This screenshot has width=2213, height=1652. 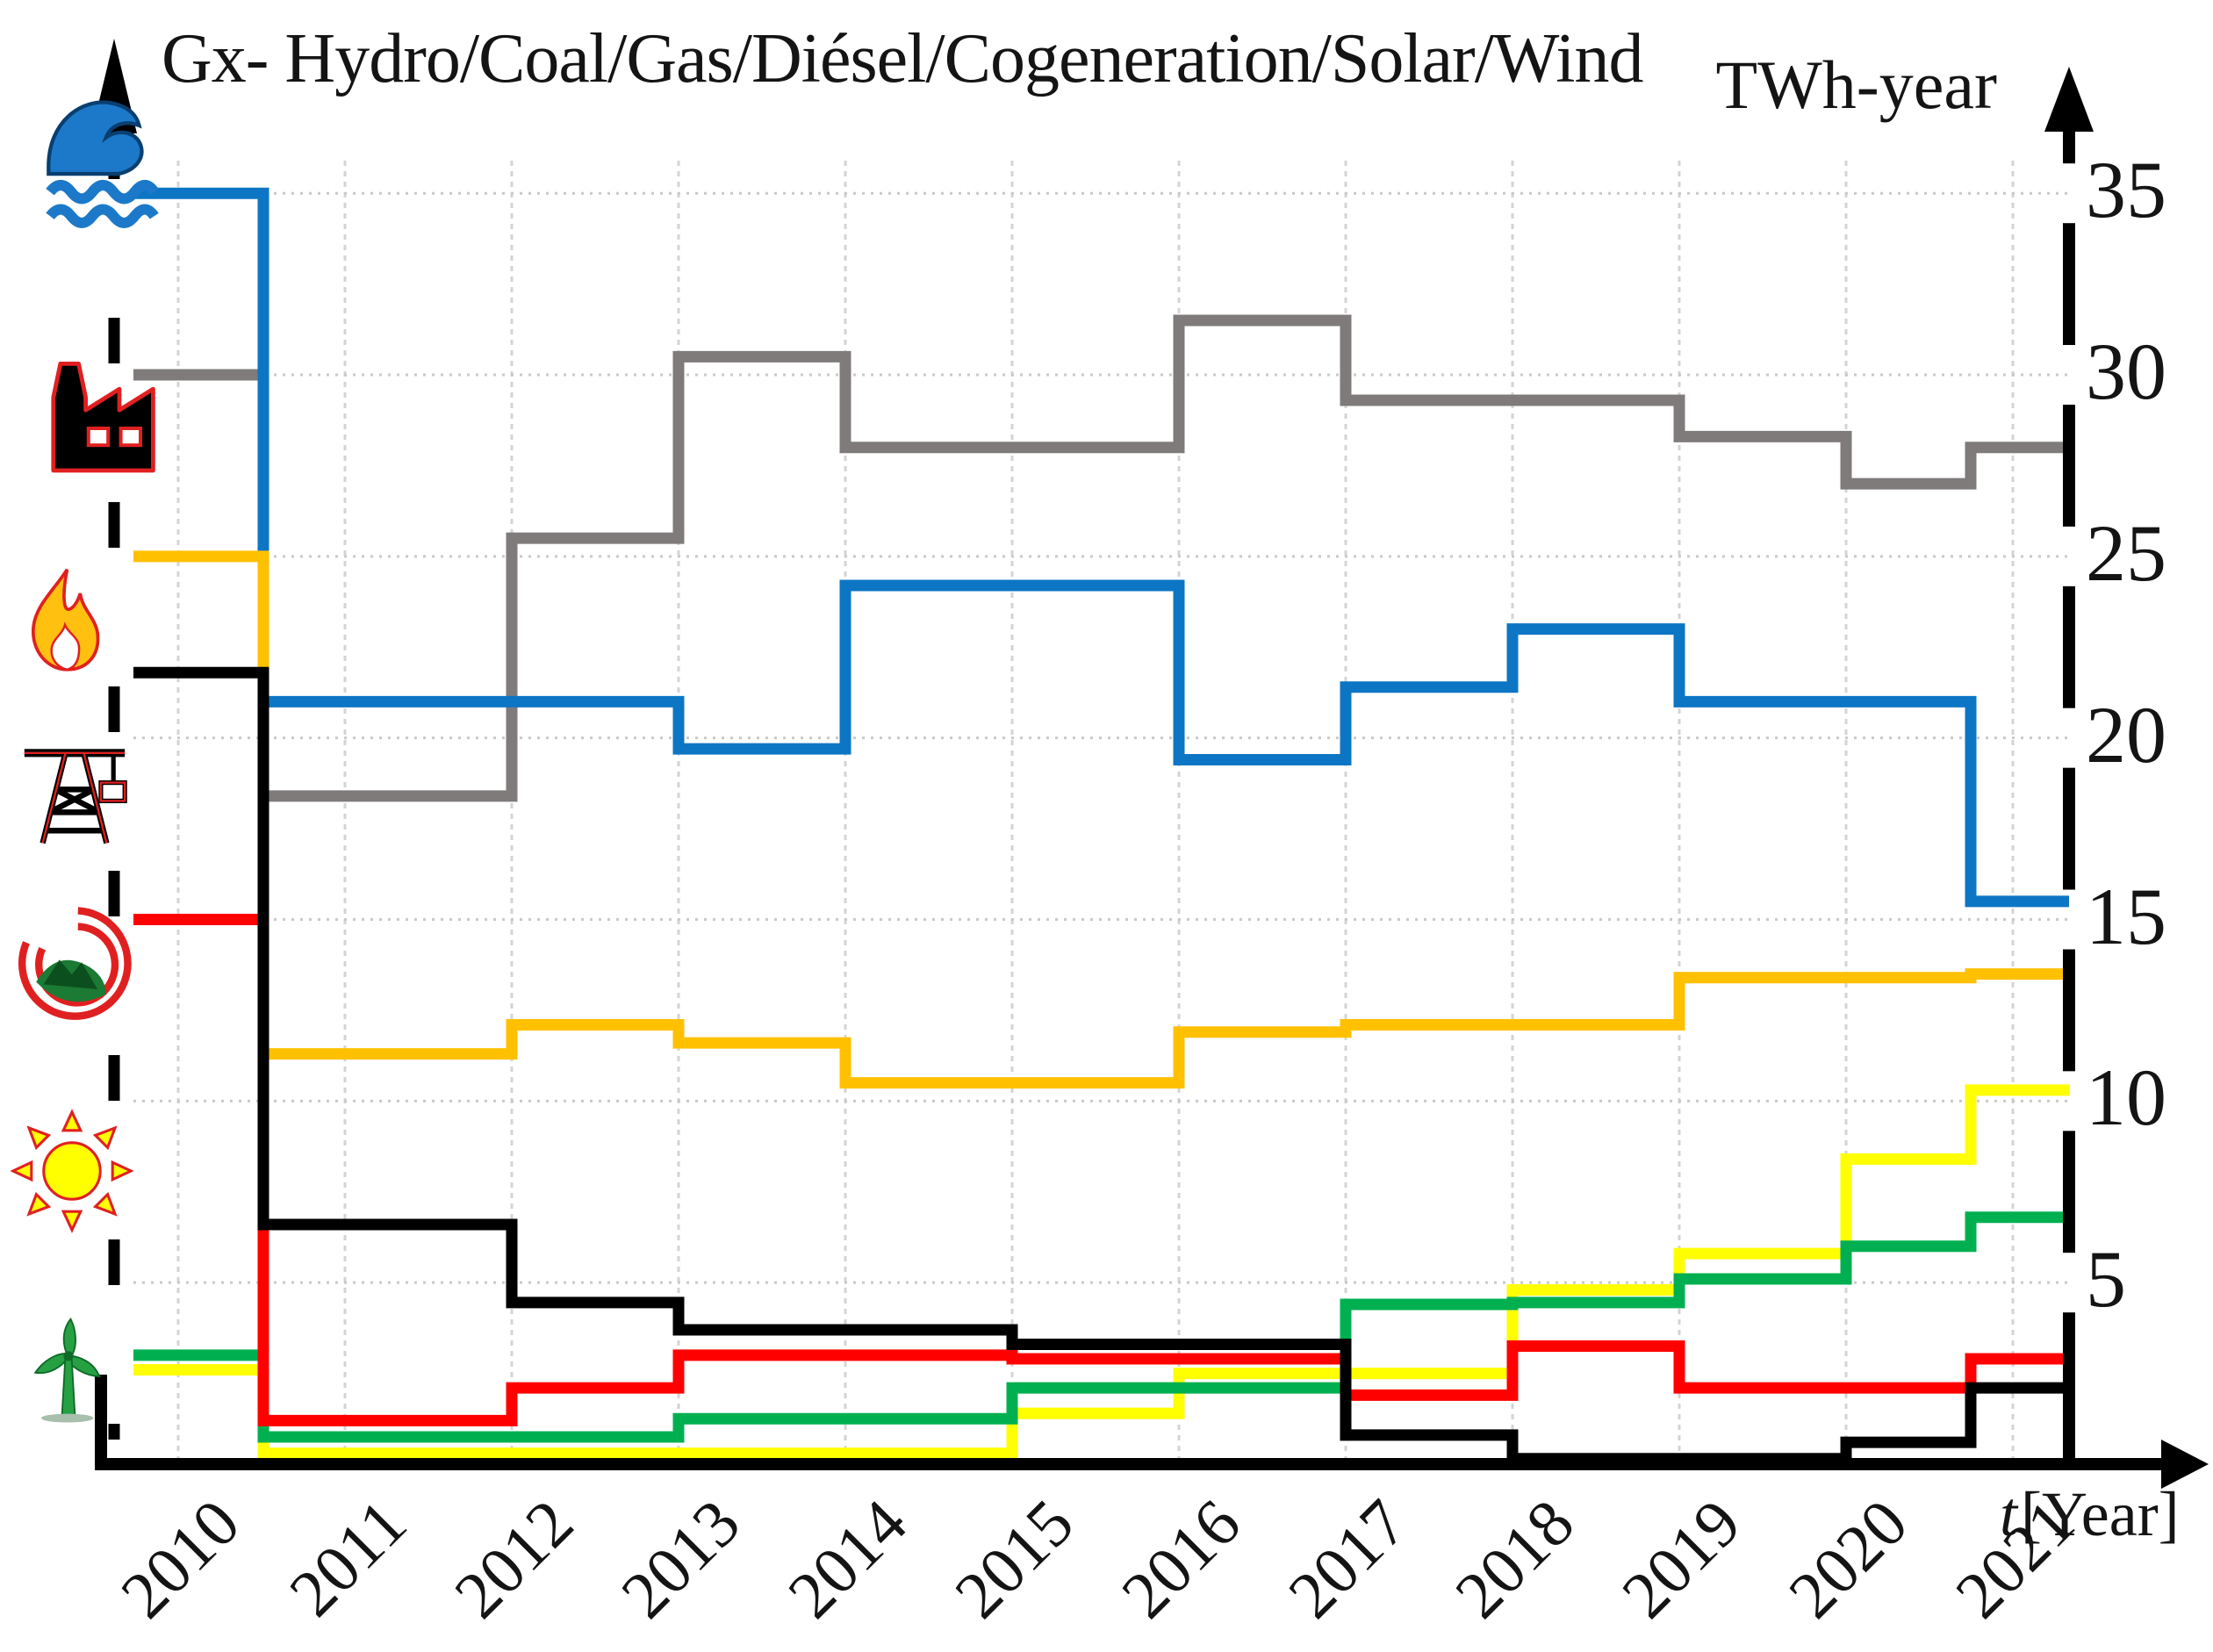 What do you see at coordinates (75, 964) in the screenshot?
I see `cogeneration-icon` at bounding box center [75, 964].